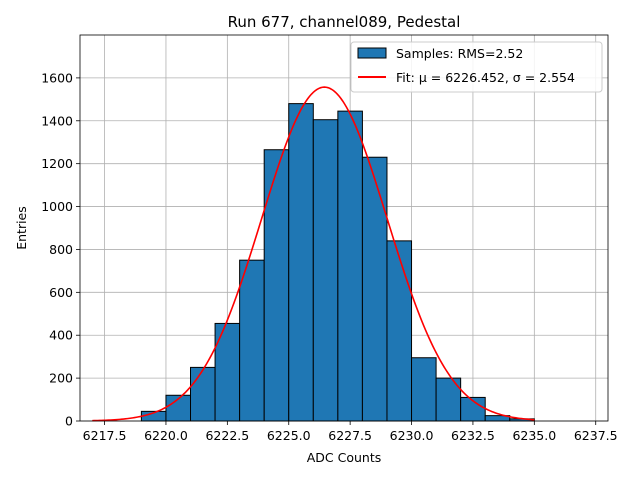 The width and height of the screenshot is (640, 480). What do you see at coordinates (344, 457) in the screenshot?
I see `x-axis-label: ADC Counts` at bounding box center [344, 457].